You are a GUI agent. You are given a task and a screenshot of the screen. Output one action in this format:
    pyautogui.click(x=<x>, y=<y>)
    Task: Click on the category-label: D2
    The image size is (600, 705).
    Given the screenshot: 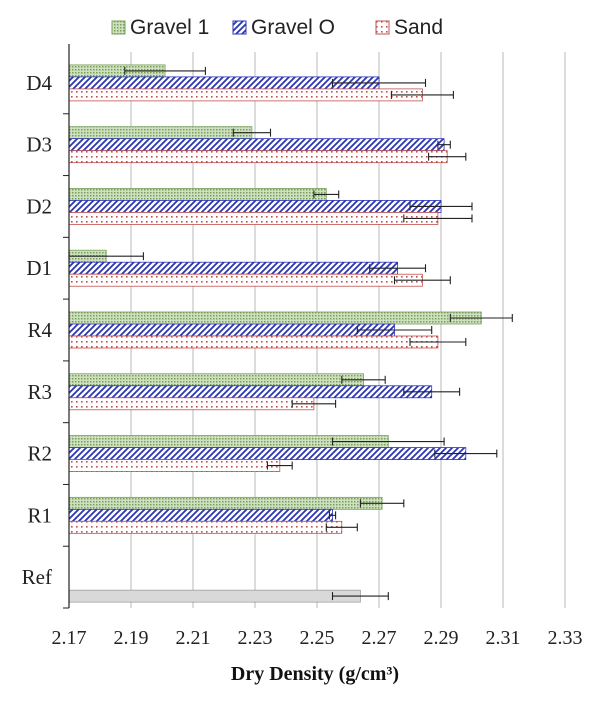 What is the action you would take?
    pyautogui.click(x=39, y=206)
    